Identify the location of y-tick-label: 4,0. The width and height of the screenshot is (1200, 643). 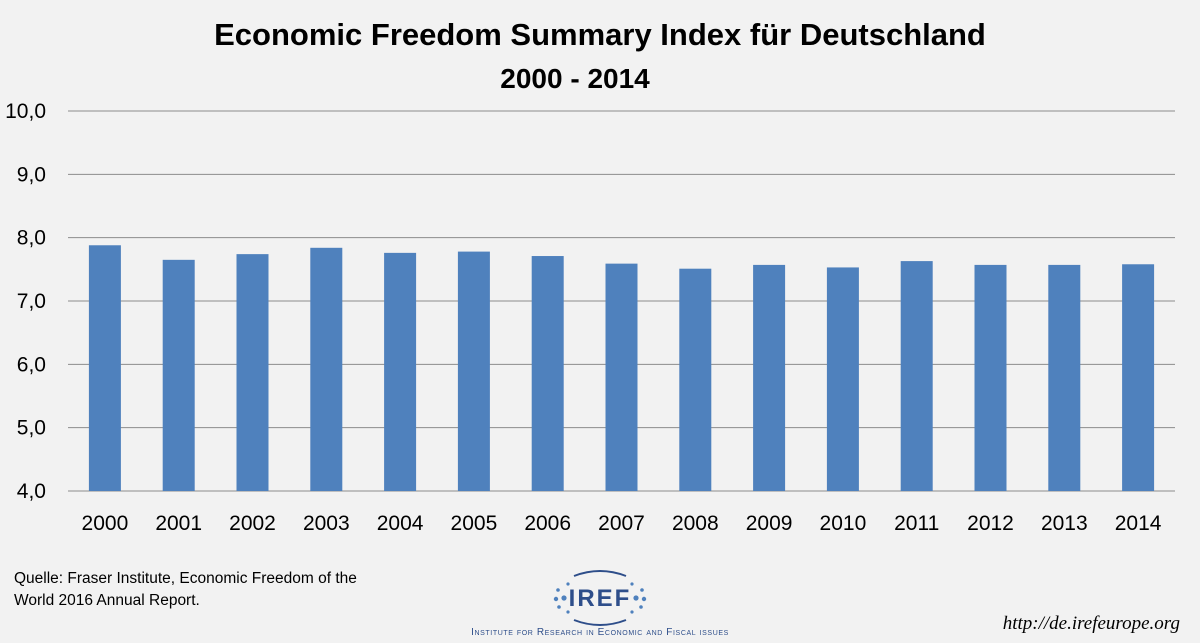
(31, 491).